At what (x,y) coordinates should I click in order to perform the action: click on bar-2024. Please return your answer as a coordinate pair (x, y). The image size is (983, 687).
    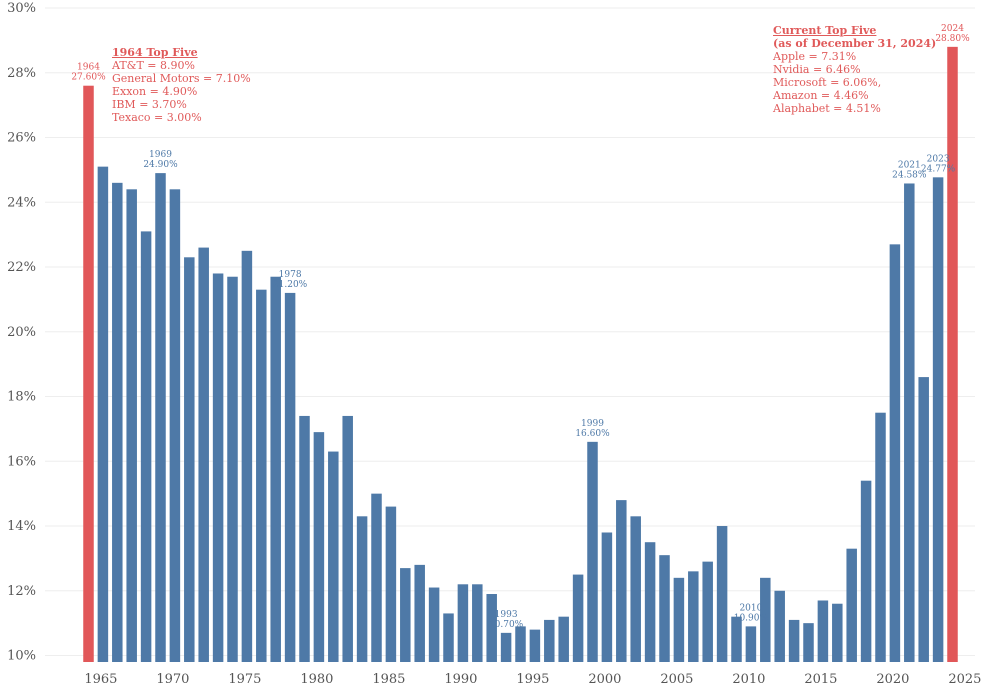
    Looking at the image, I should click on (952, 354).